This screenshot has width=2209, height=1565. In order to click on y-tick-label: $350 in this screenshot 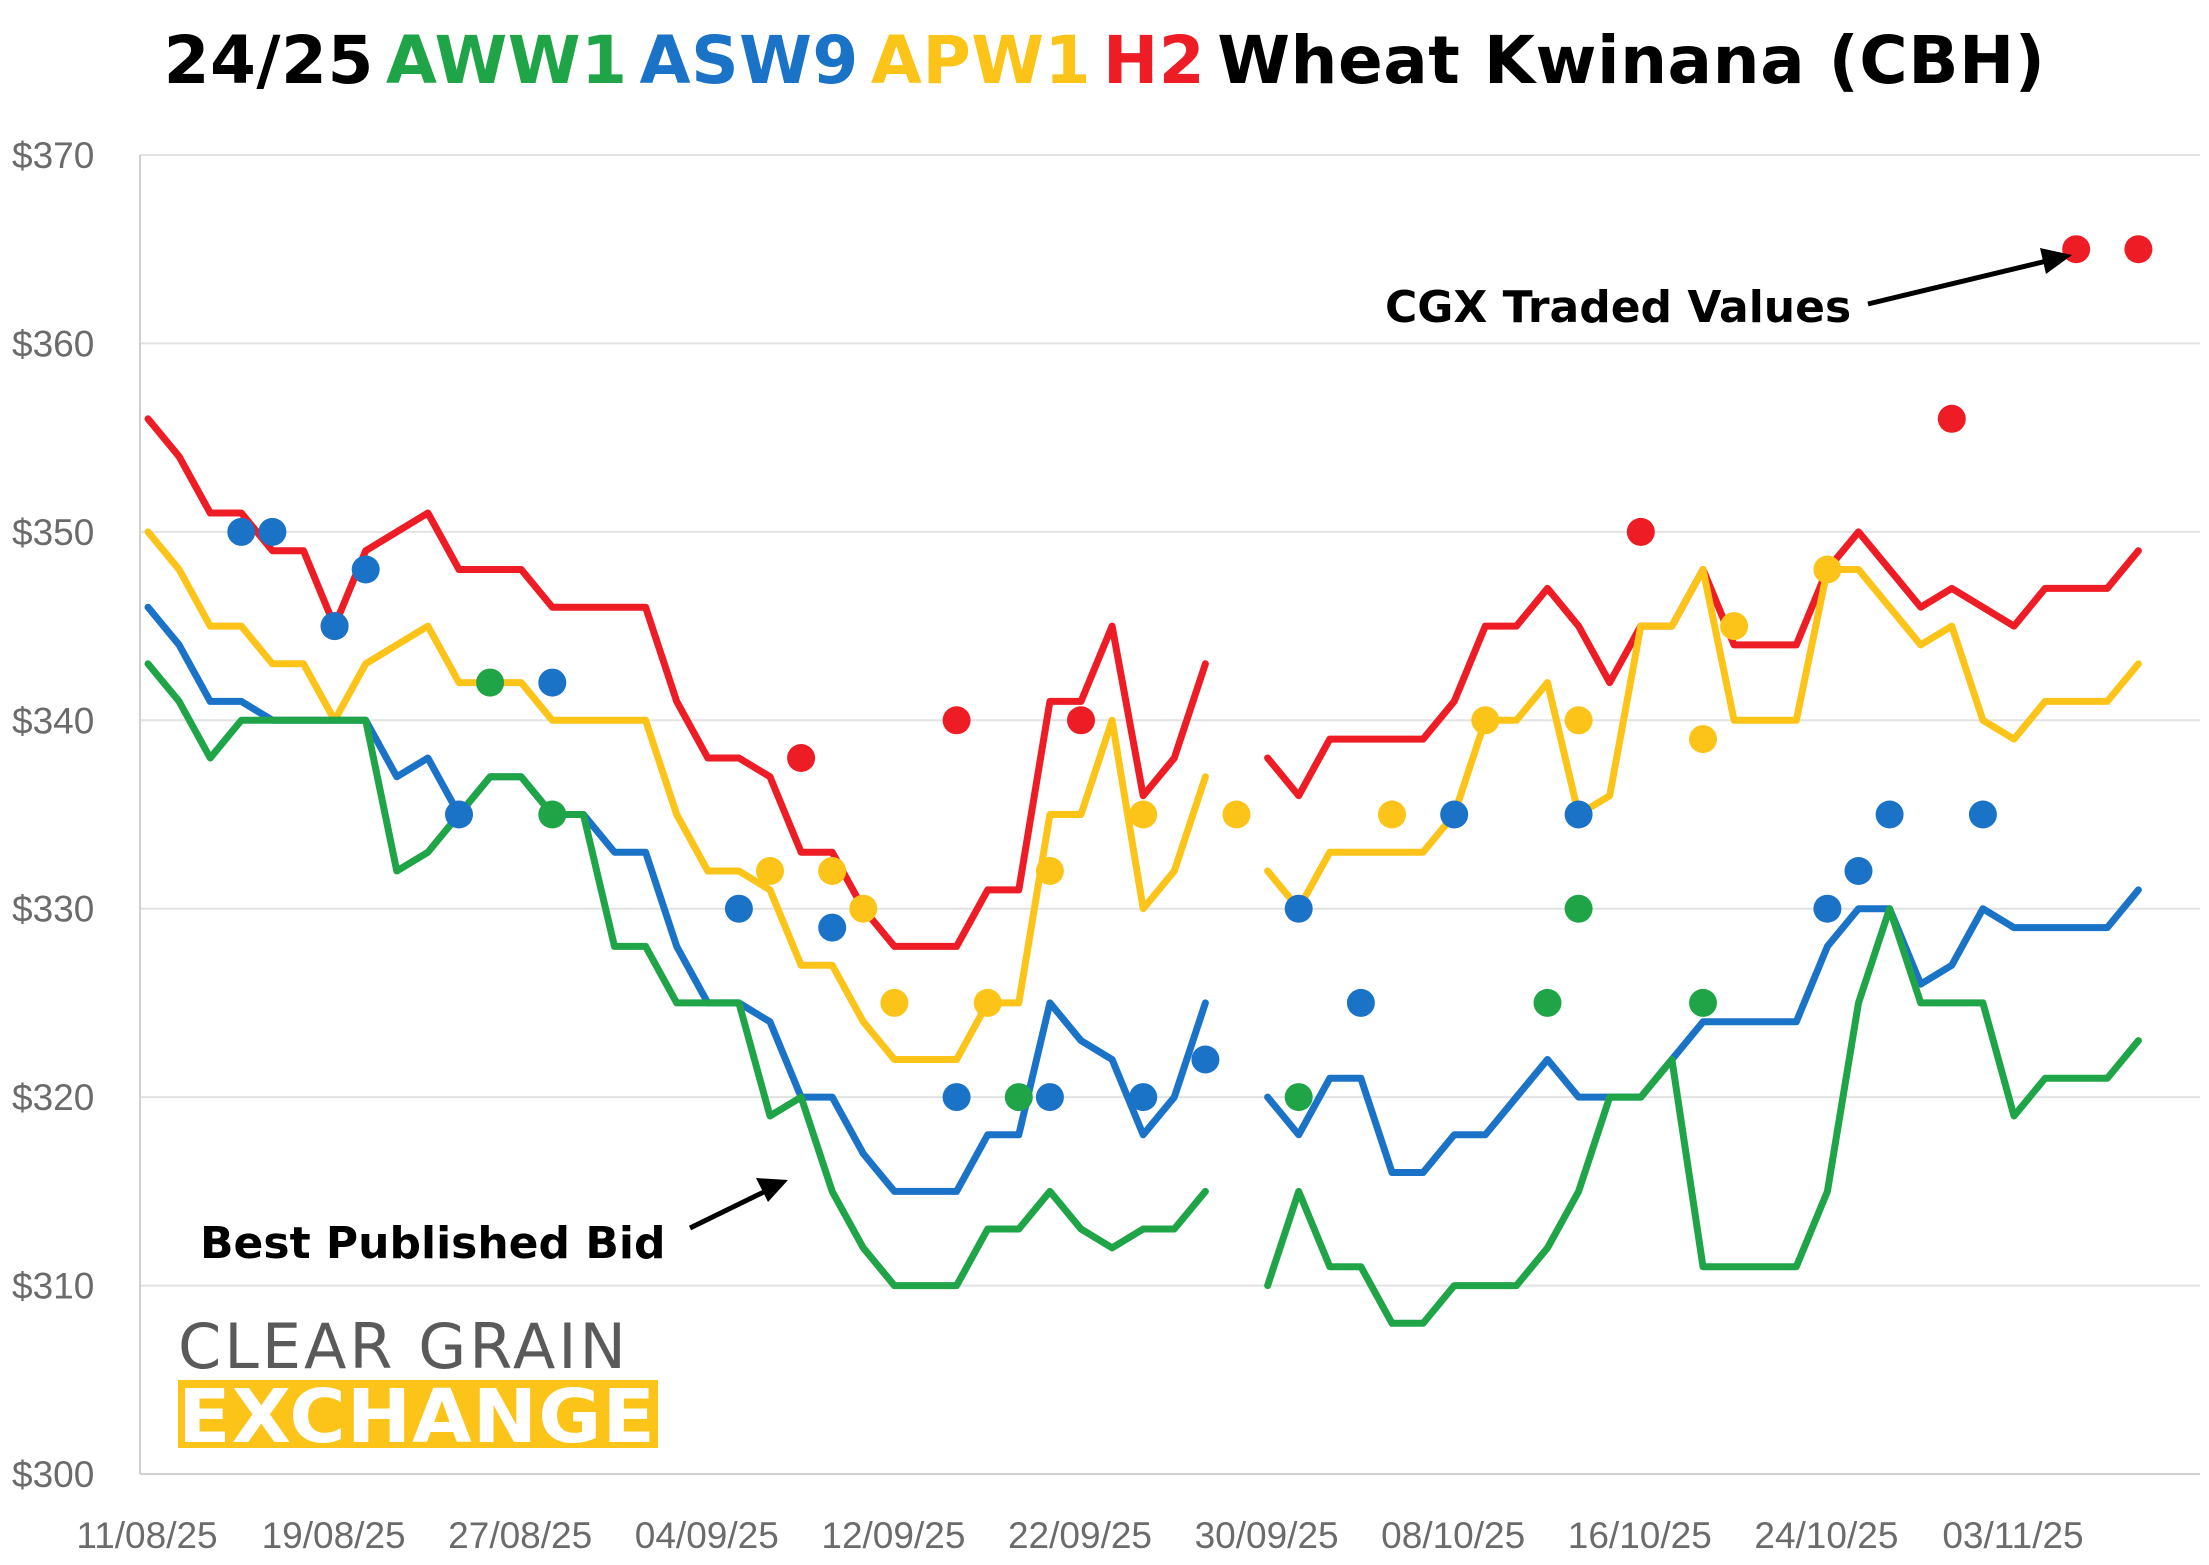, I will do `click(53, 532)`.